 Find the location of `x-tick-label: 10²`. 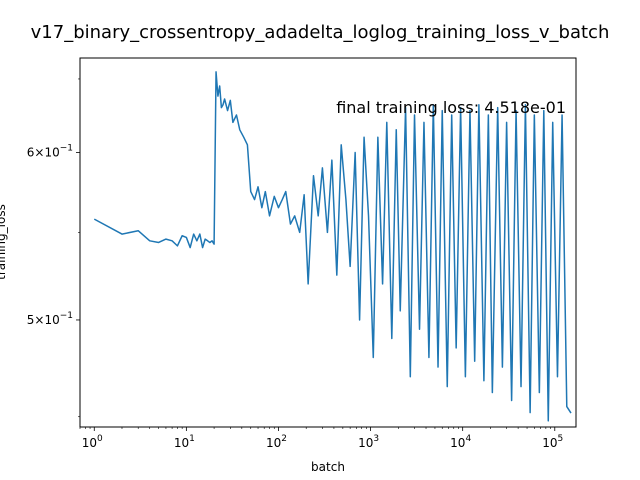

x-tick-label: 10² is located at coordinates (276, 442).